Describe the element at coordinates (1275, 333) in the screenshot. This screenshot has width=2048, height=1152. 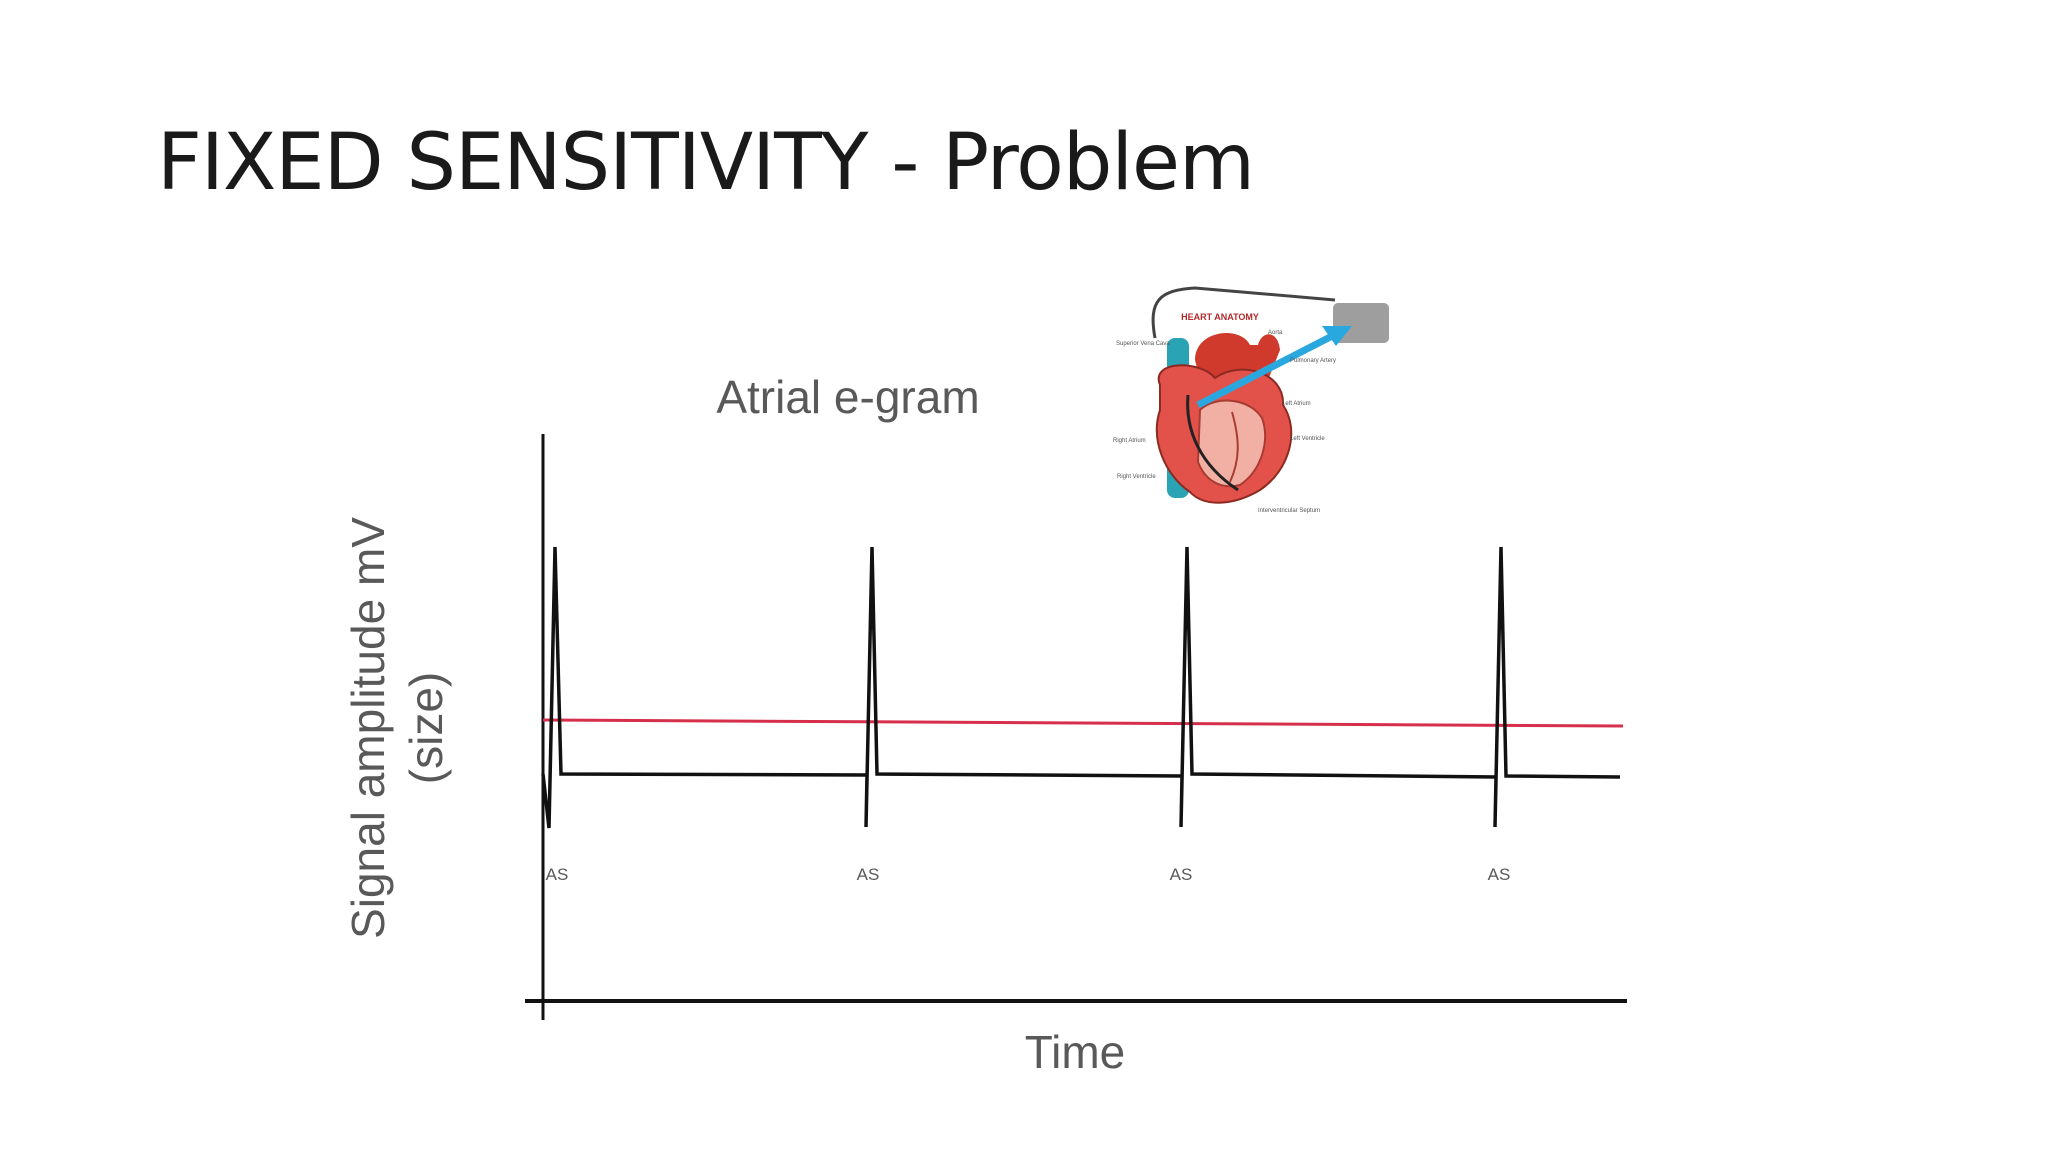
I see `heart-label: Aorta` at that location.